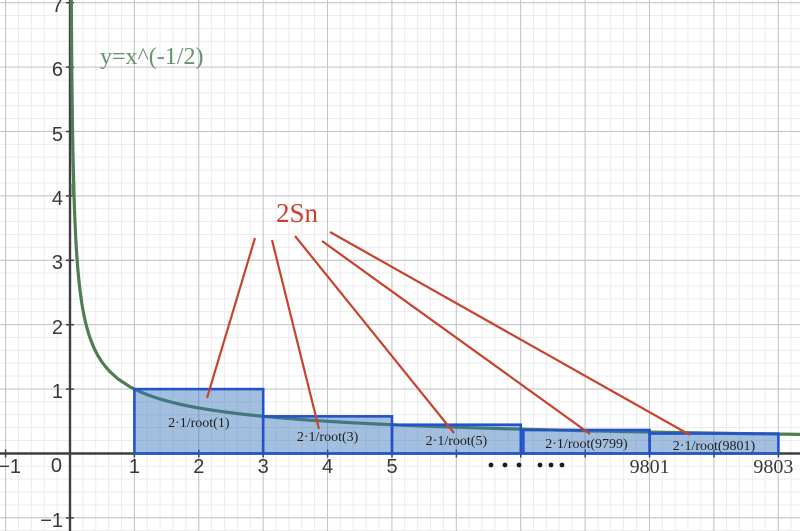 Image resolution: width=800 pixels, height=531 pixels. What do you see at coordinates (57, 263) in the screenshot?
I see `y-axis-label: 3` at bounding box center [57, 263].